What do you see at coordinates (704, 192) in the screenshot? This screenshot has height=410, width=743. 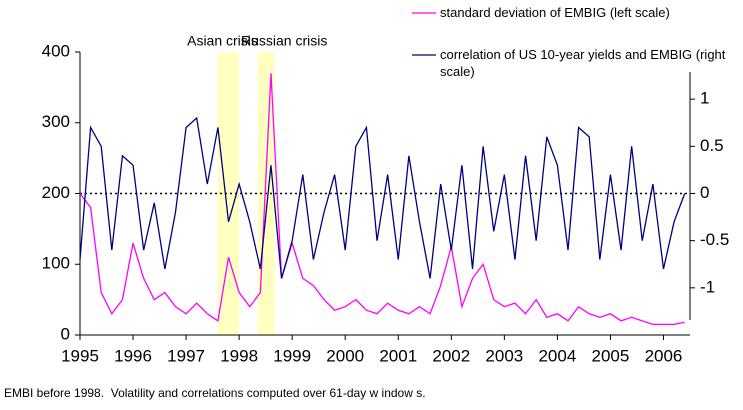 I see `y2-tick-label: 0` at bounding box center [704, 192].